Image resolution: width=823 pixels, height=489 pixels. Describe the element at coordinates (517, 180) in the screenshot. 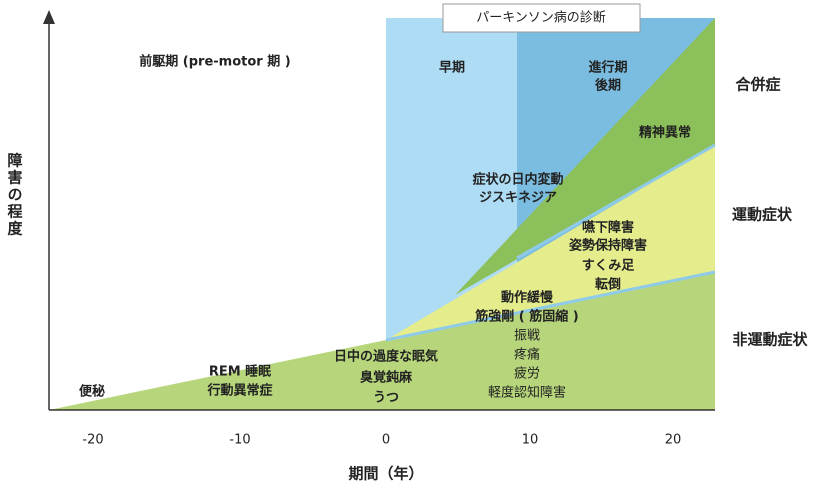

I see `symptom: 症状の日内変動` at that location.